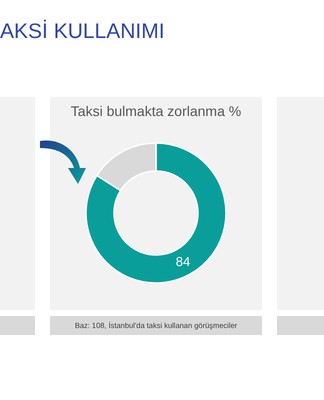 The height and width of the screenshot is (400, 324). Describe the element at coordinates (183, 262) in the screenshot. I see `data-label: 84` at that location.